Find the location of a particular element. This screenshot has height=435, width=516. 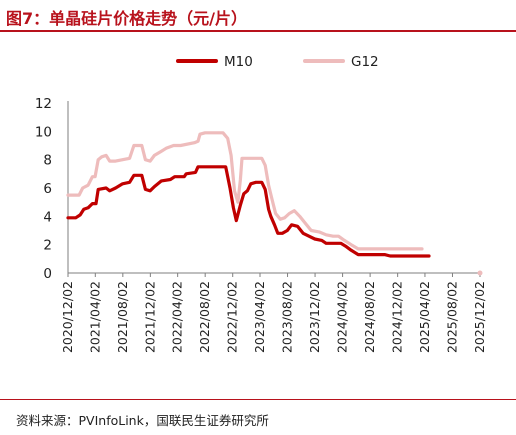

y-tick-label: 2 is located at coordinates (47, 246).